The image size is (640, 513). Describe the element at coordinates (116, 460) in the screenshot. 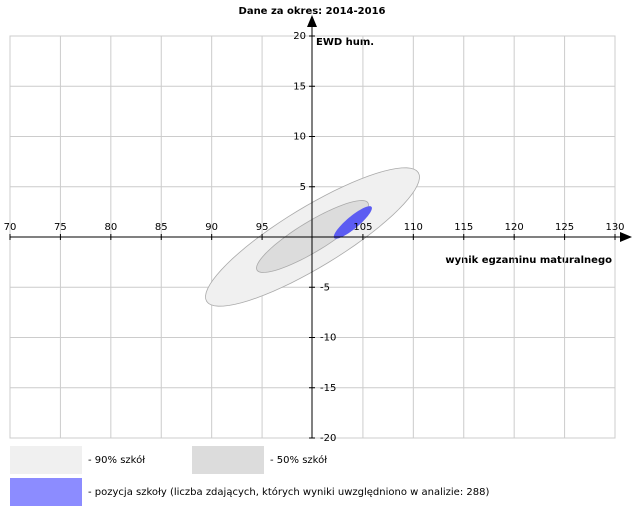

I see `legend-label: - 90% szkół` at that location.